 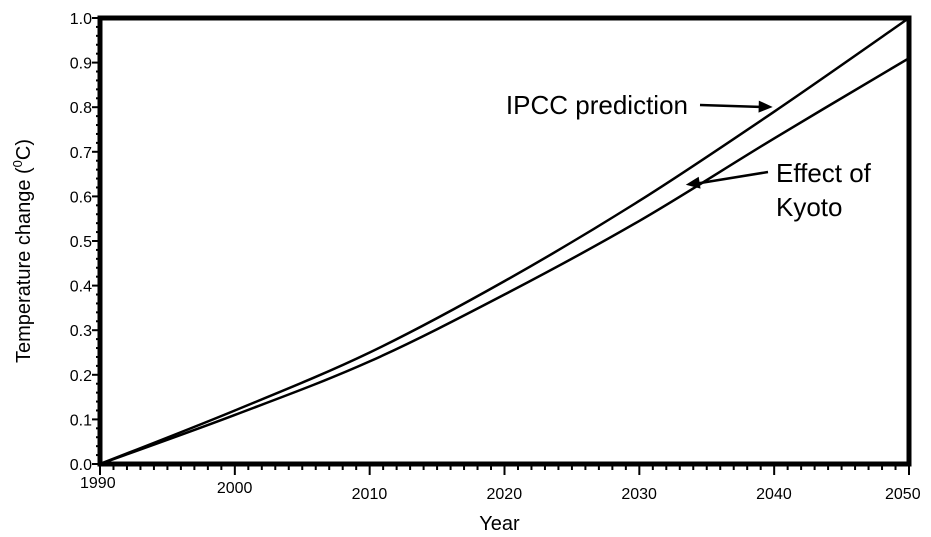 I want to click on annotation-kyoto-arrow, so click(x=732, y=178).